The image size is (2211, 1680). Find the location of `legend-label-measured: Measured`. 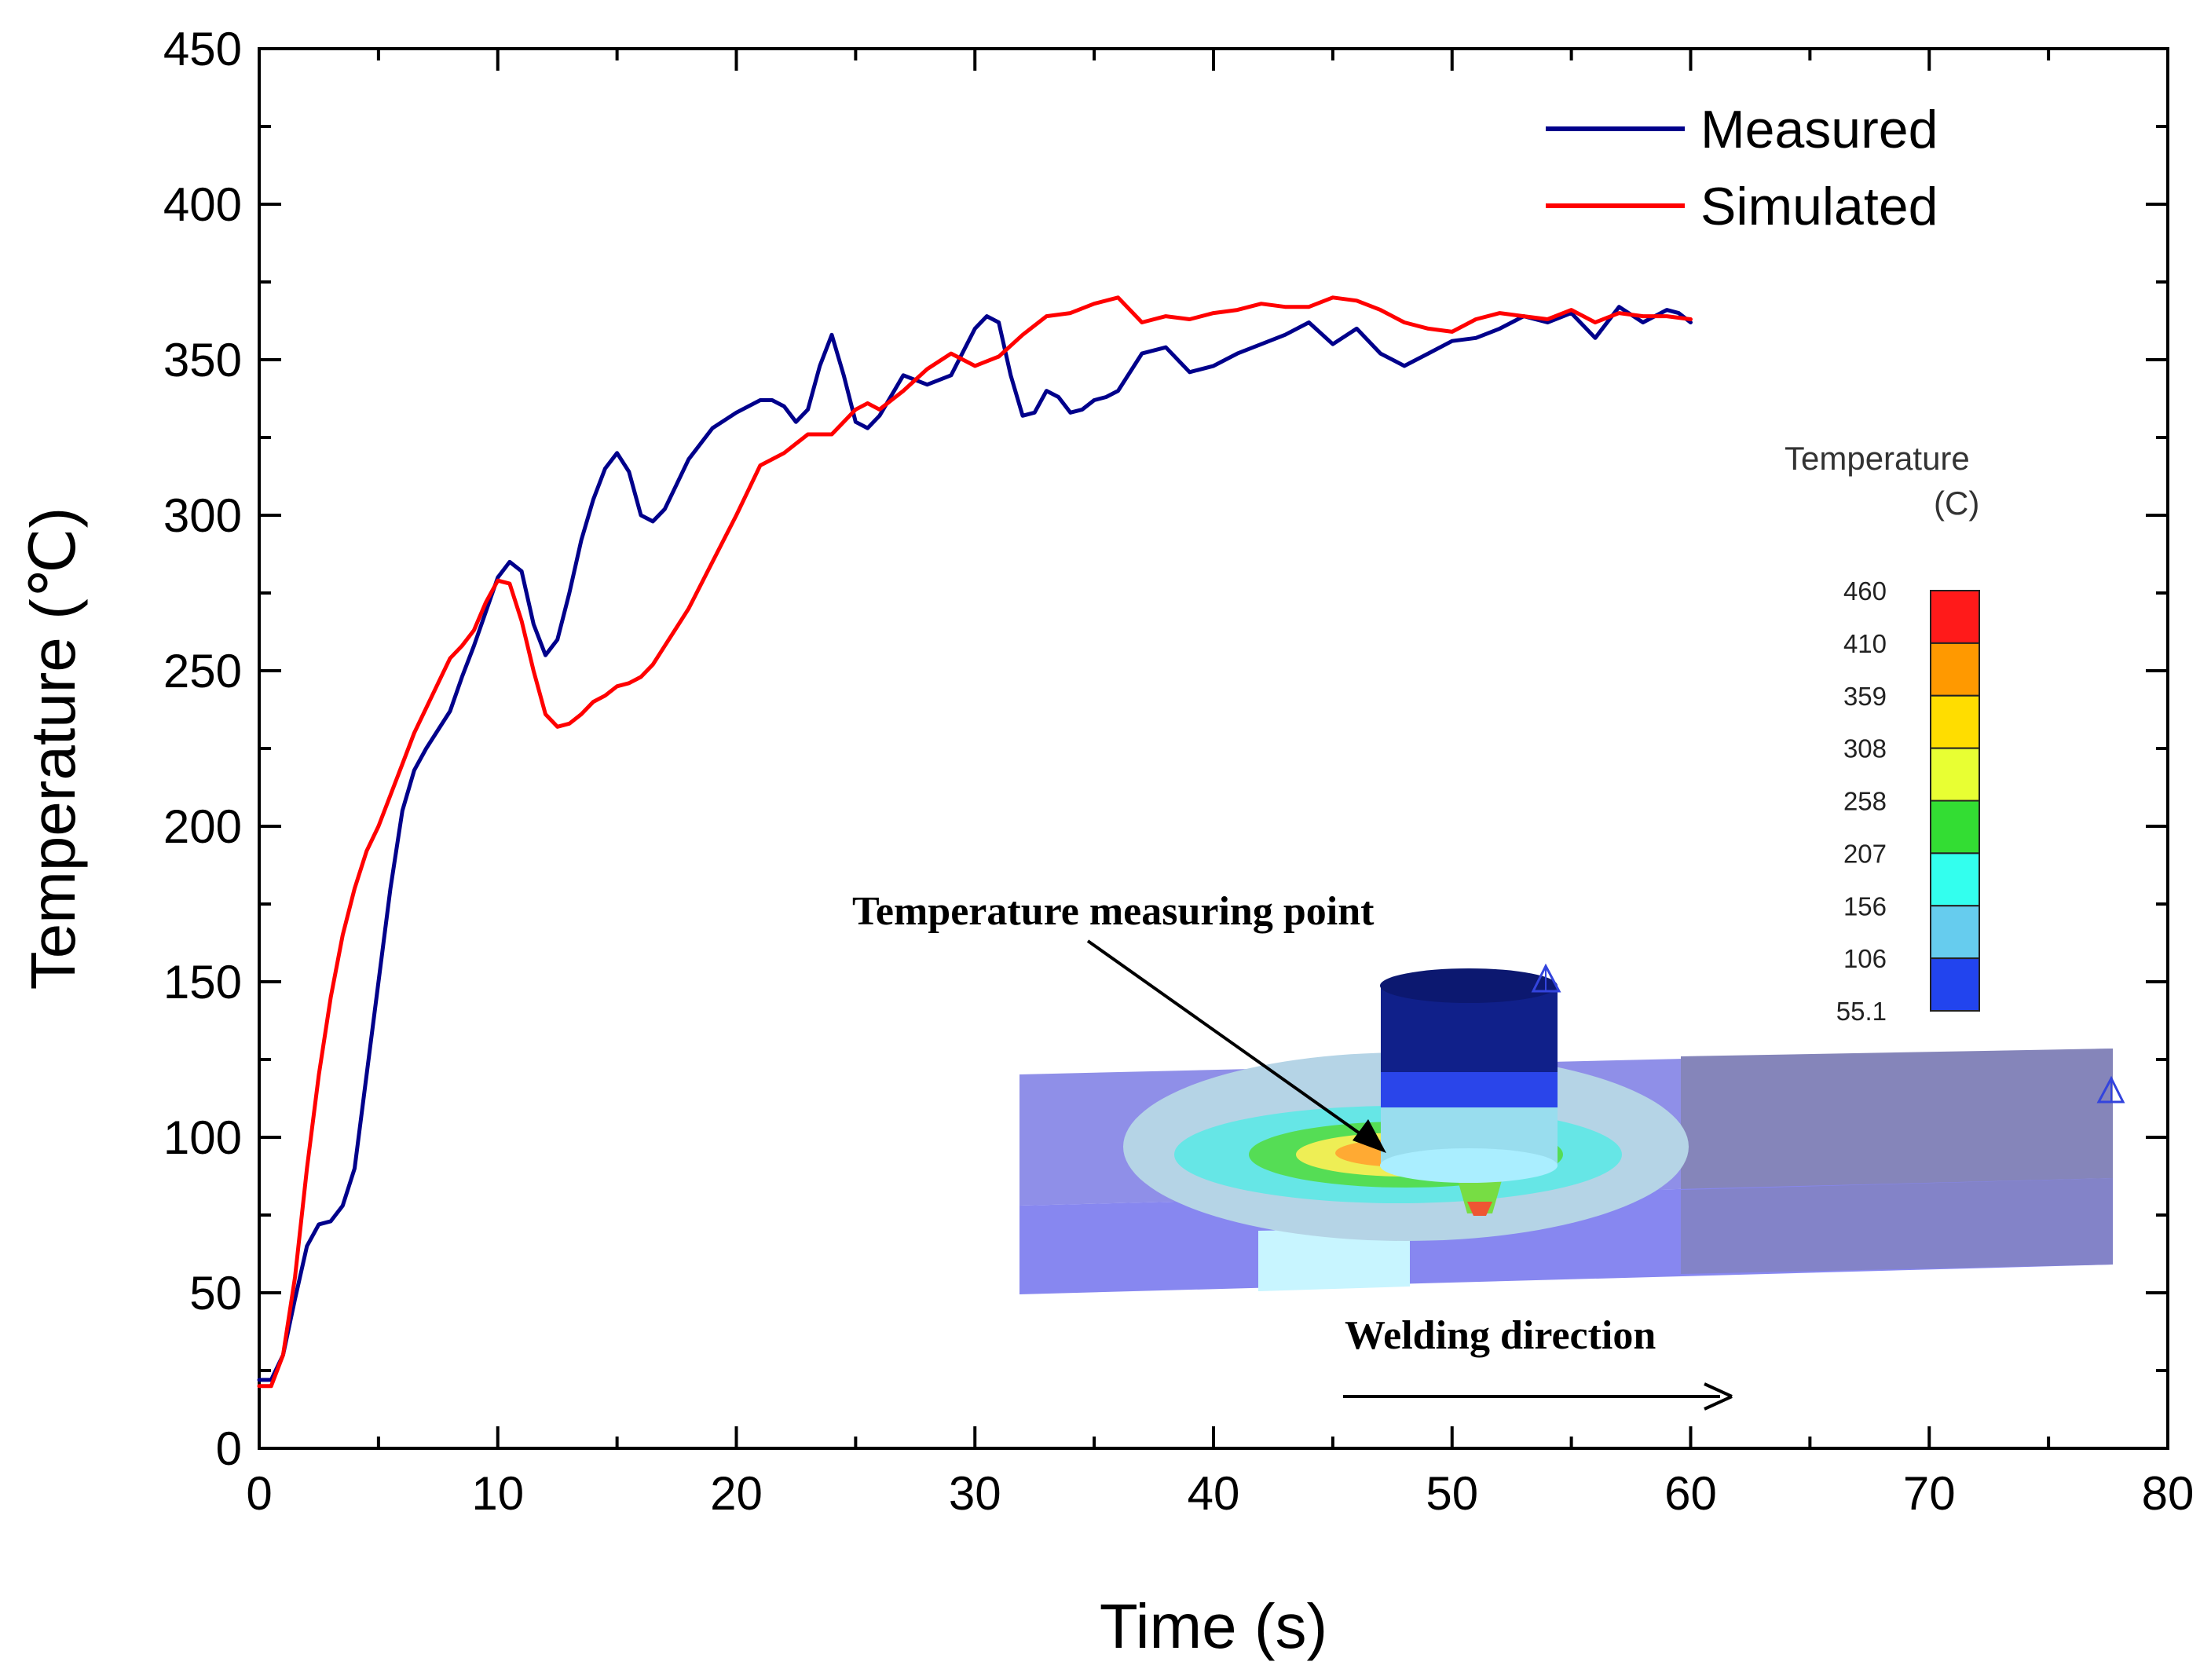

legend-label-measured: Measured is located at coordinates (1819, 129).